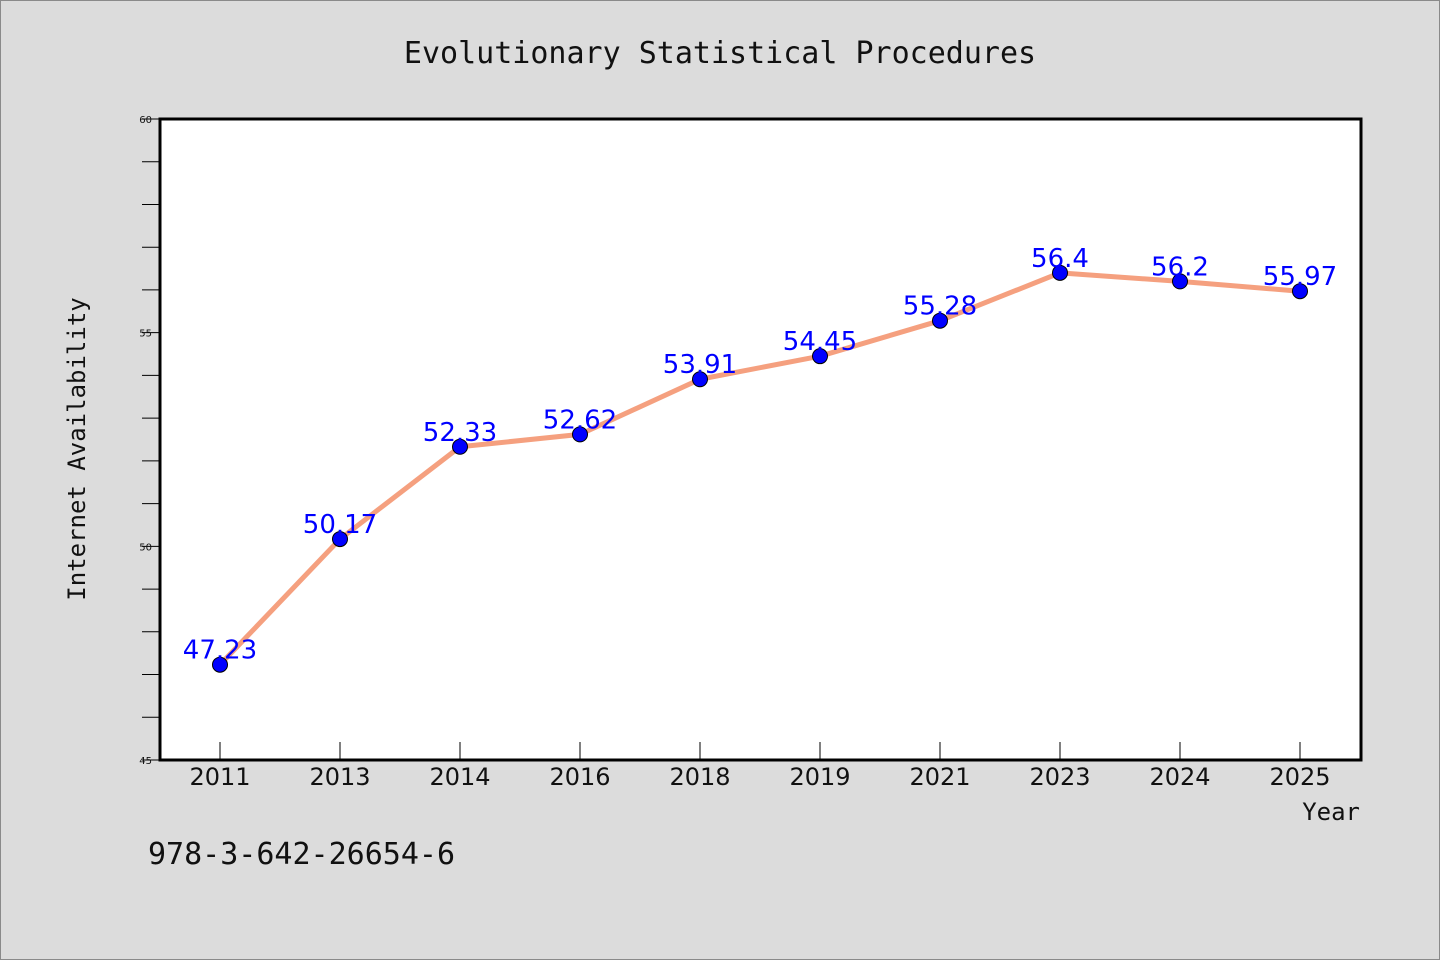 The height and width of the screenshot is (960, 1440). What do you see at coordinates (720, 53) in the screenshot?
I see `chart-title: Evolutionary Statistical Procedures` at bounding box center [720, 53].